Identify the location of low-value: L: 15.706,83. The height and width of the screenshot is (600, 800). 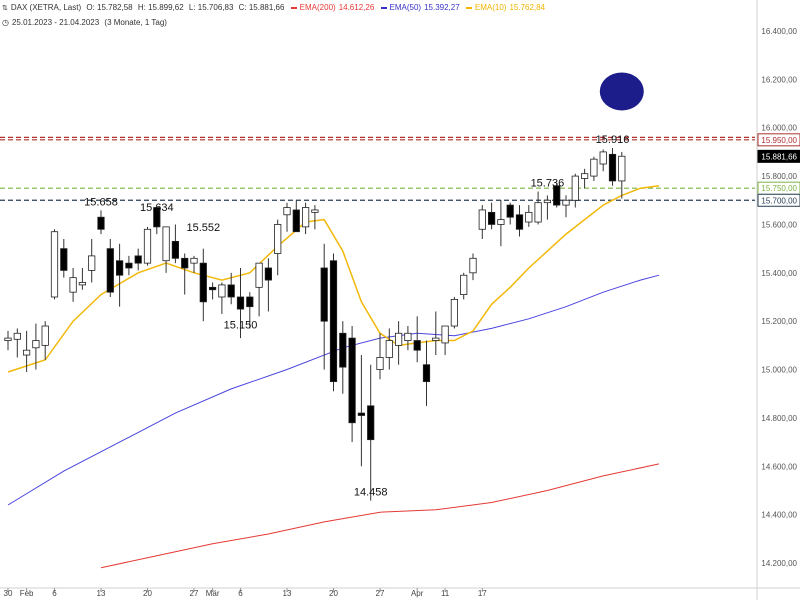
(211, 7).